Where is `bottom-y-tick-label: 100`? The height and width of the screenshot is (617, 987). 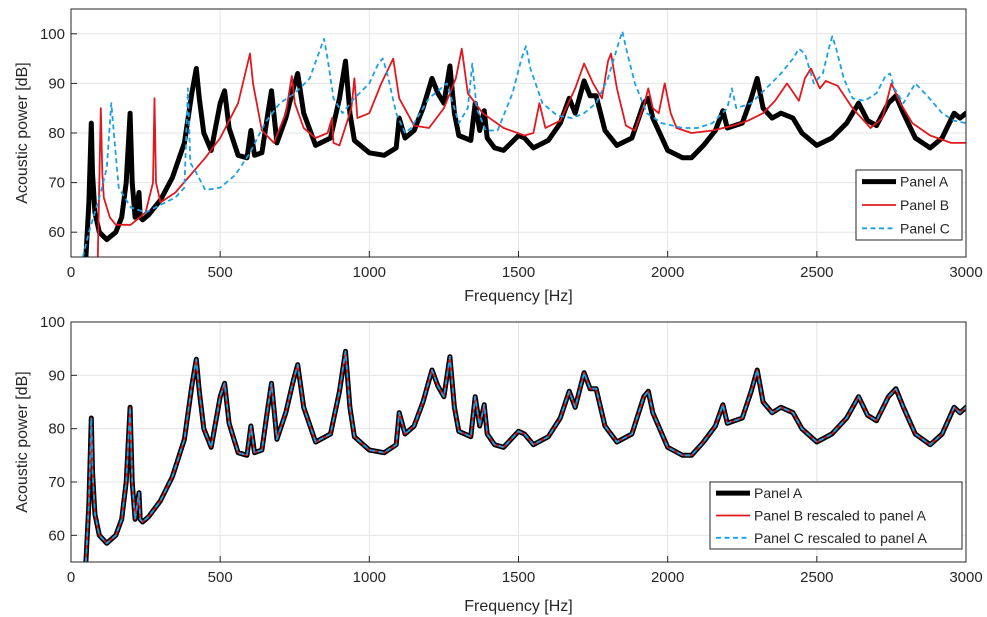 bottom-y-tick-label: 100 is located at coordinates (52, 322).